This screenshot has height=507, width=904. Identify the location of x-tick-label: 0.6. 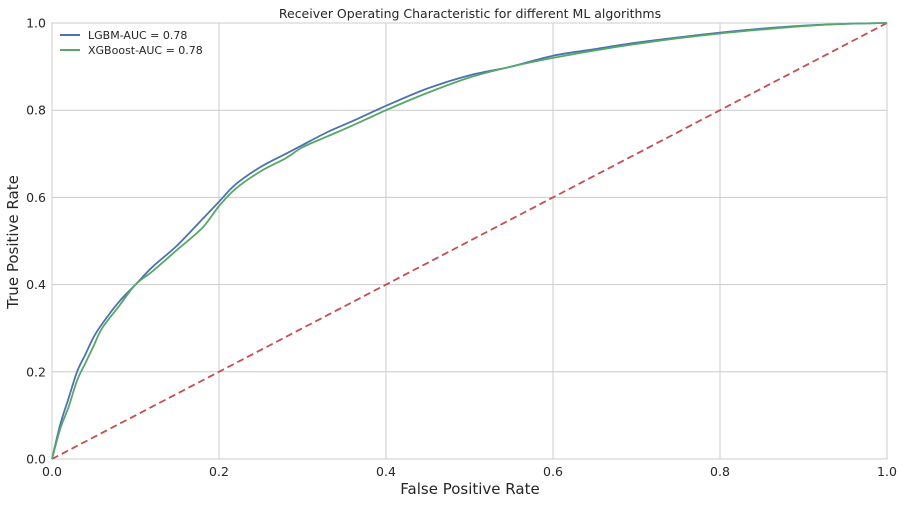
(553, 471).